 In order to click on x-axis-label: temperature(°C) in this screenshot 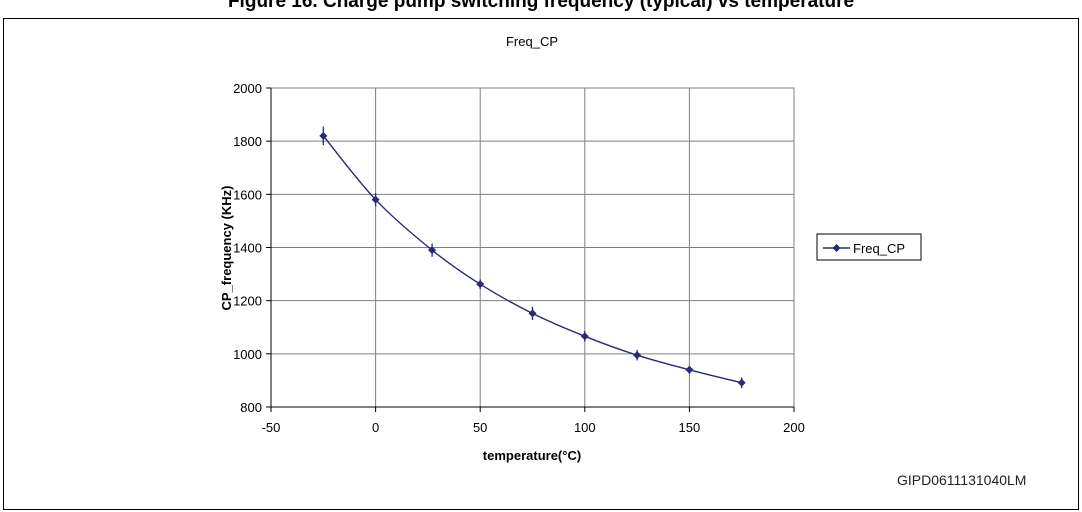, I will do `click(532, 455)`.